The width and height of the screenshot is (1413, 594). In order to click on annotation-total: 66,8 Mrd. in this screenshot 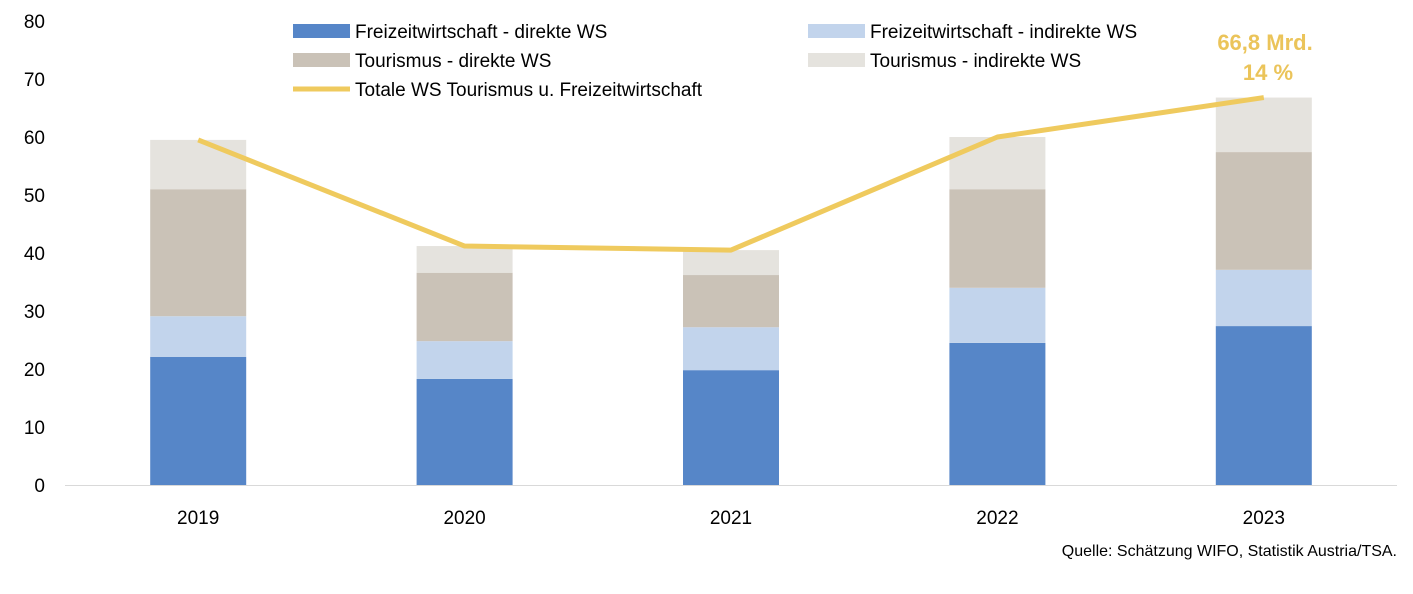, I will do `click(1264, 42)`.